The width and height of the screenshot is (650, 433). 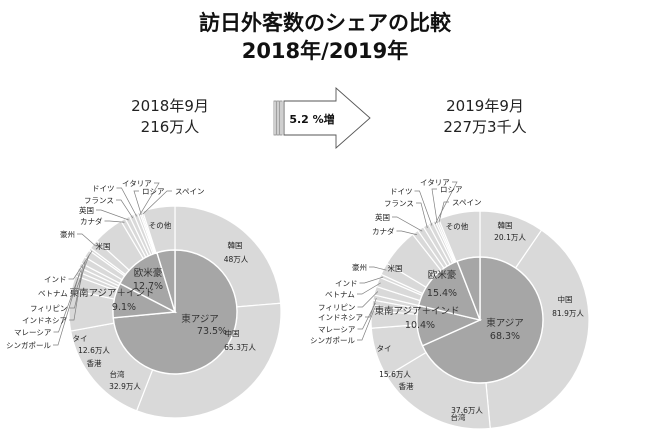 I want to click on right-header: 2019年9月 227万3千人, so click(x=485, y=117).